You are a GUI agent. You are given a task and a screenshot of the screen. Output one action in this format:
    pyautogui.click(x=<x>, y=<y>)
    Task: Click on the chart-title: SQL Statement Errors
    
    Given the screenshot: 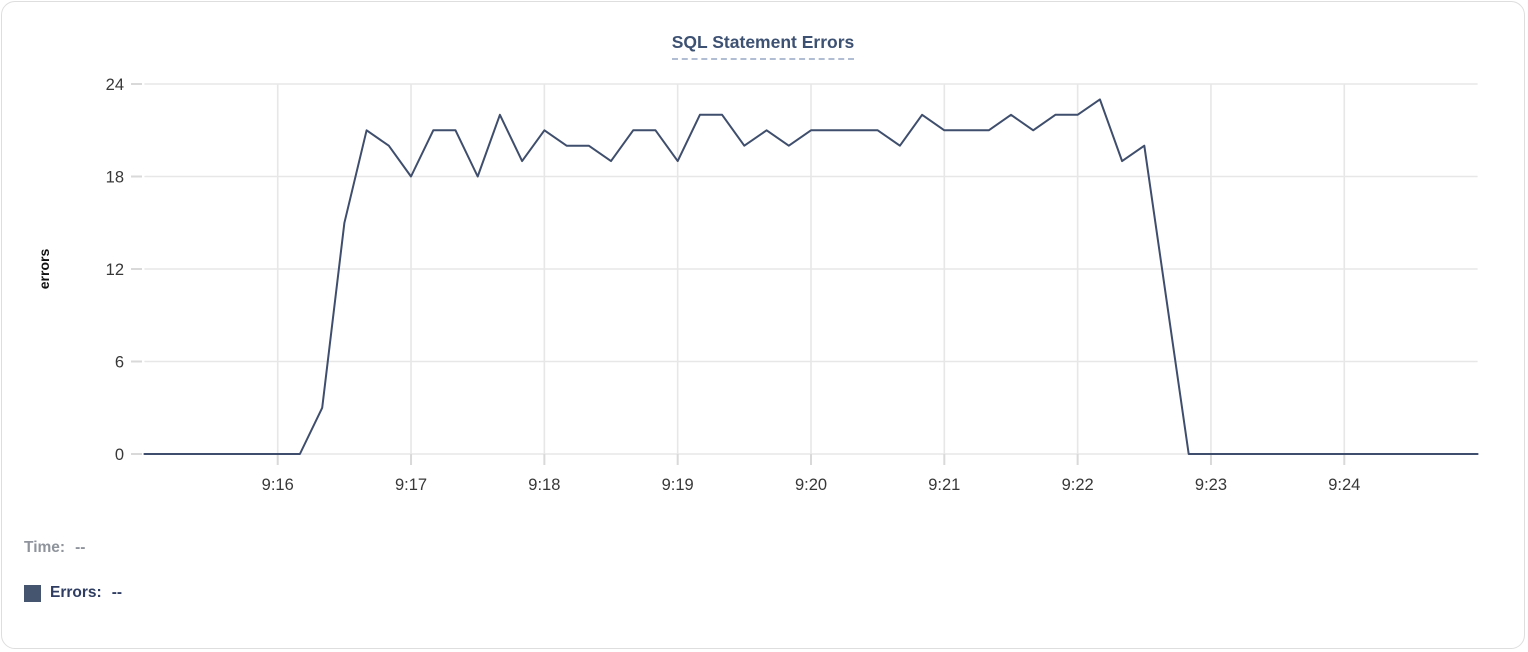 What is the action you would take?
    pyautogui.click(x=763, y=46)
    